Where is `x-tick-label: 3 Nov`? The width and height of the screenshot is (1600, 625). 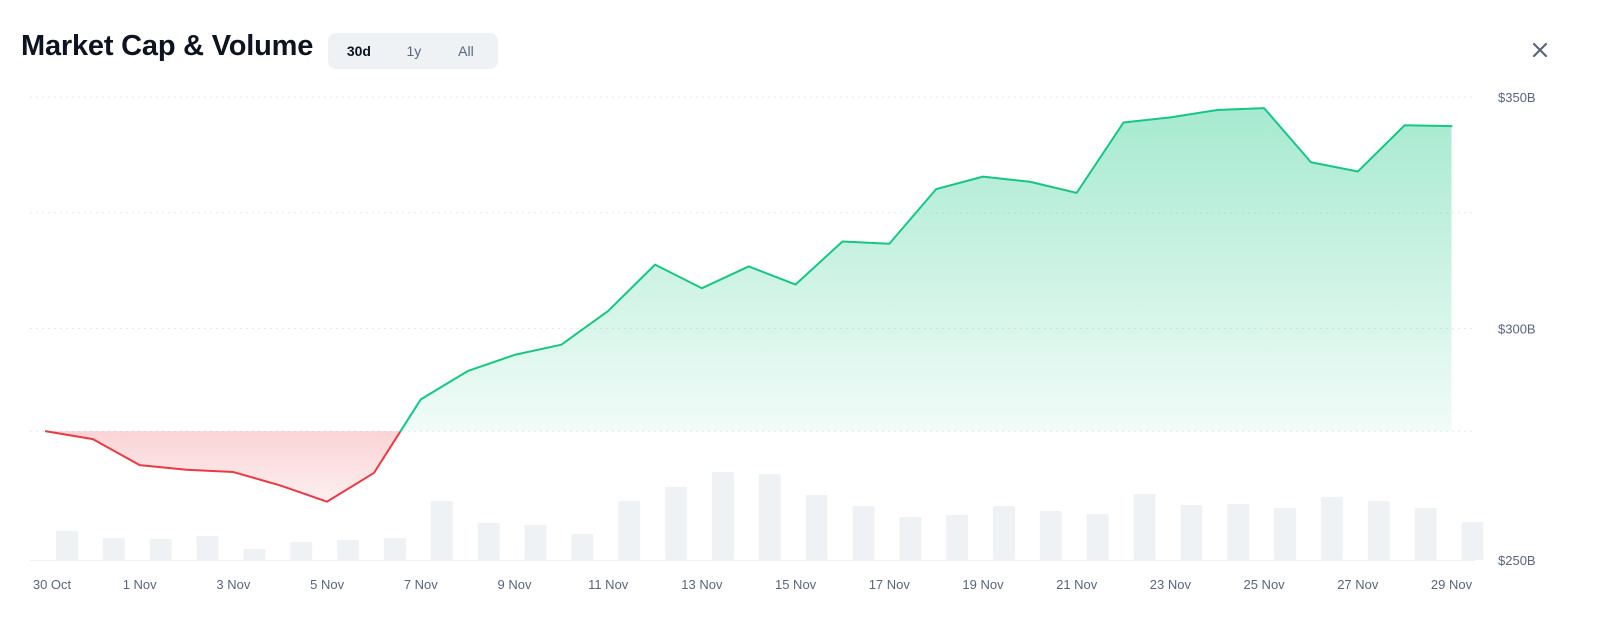
x-tick-label: 3 Nov is located at coordinates (233, 584).